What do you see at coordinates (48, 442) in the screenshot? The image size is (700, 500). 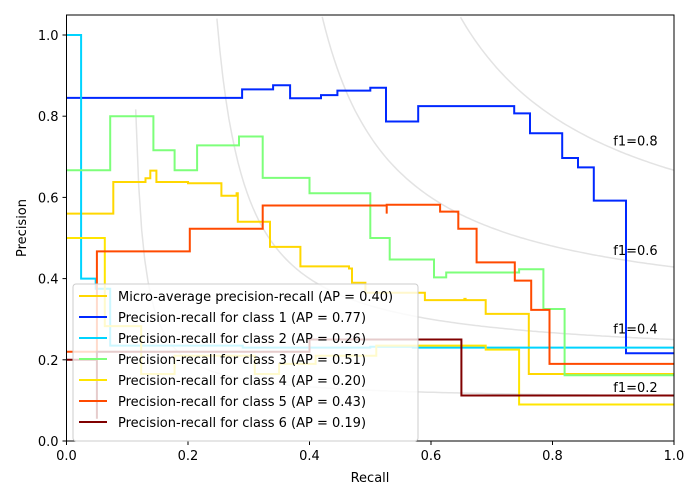 I see `y-tick-label: 0.0` at bounding box center [48, 442].